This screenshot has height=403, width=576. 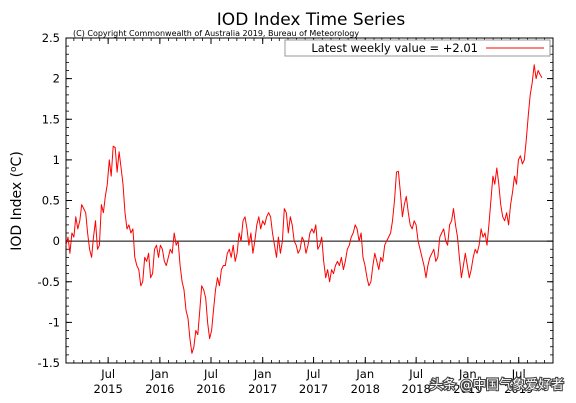 I want to click on chart-title: IOD Index Time Series, so click(x=311, y=20).